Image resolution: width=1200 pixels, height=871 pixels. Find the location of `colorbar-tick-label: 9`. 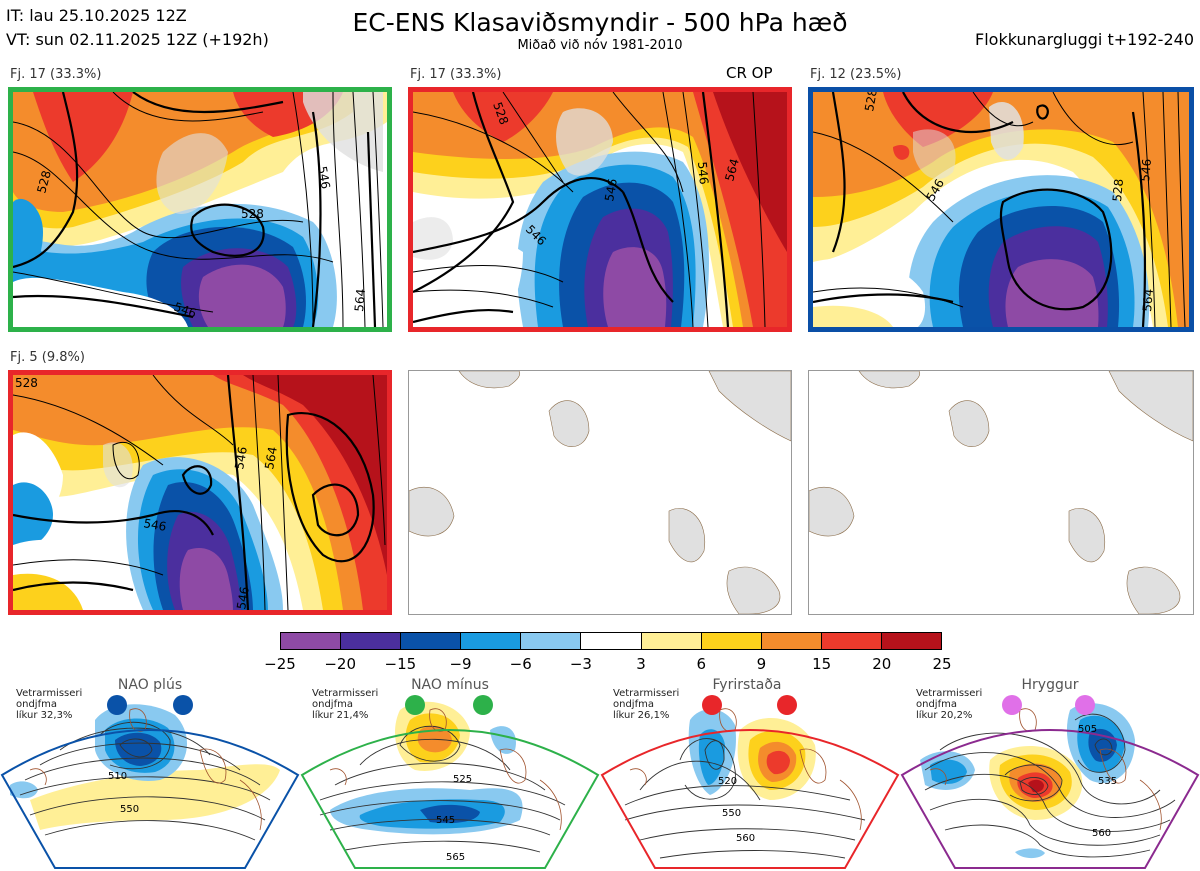

colorbar-tick-label: 9 is located at coordinates (761, 664).